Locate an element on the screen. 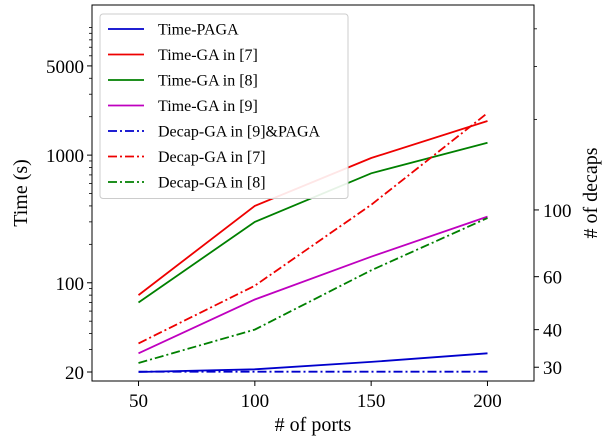 The image size is (607, 441). x-tick-label: 100 is located at coordinates (255, 401).